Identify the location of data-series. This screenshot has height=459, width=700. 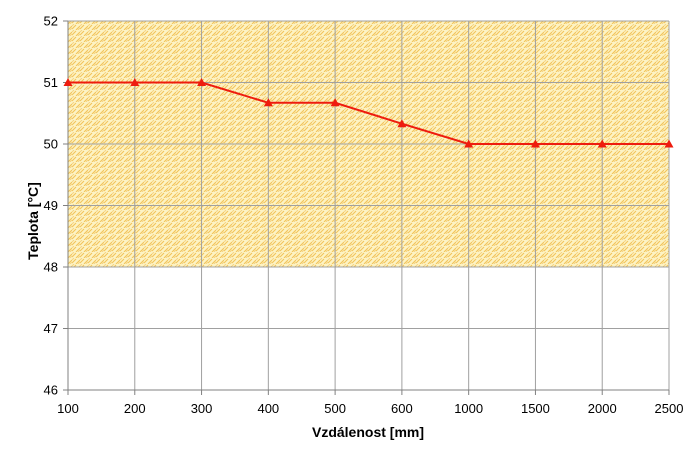
(368, 113).